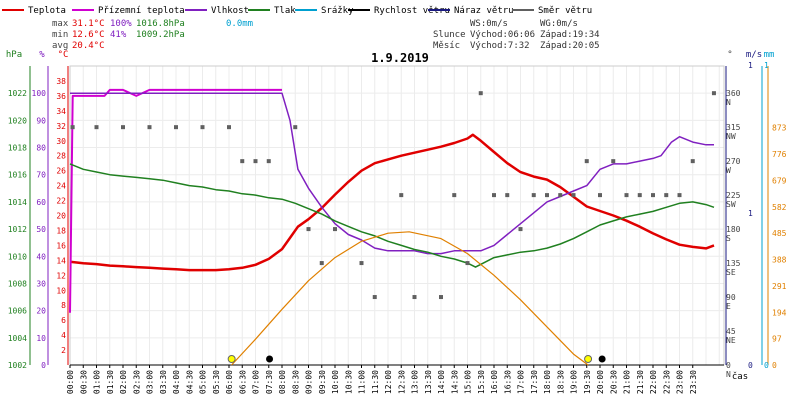  What do you see at coordinates (17, 229) in the screenshot?
I see `tick-pressure: 1012` at bounding box center [17, 229].